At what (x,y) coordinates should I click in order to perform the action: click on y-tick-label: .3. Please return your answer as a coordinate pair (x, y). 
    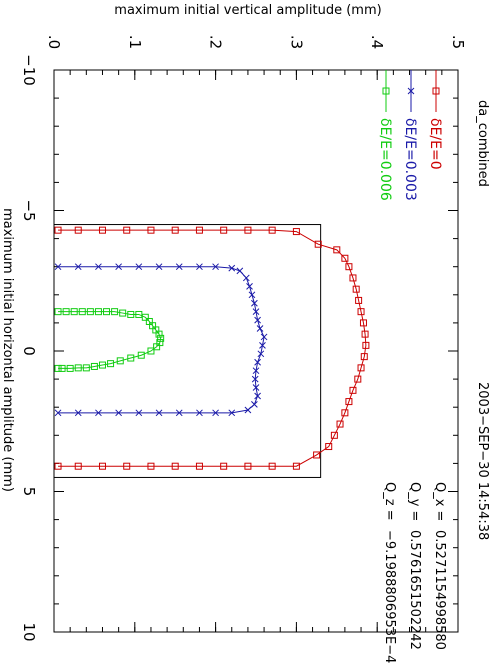
    Looking at the image, I should click on (296, 42).